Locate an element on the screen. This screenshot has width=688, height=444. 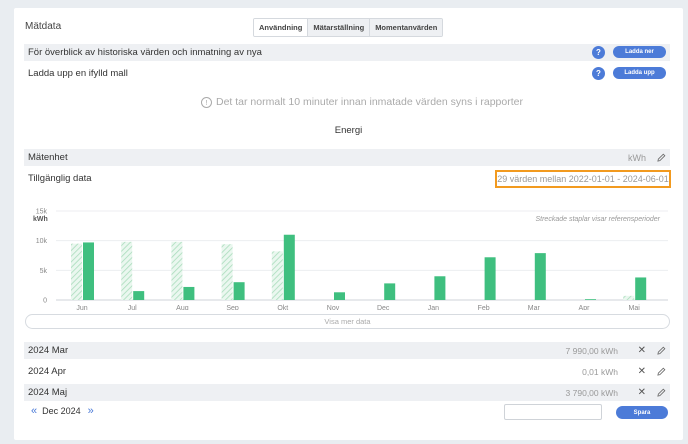
y-tick-label: 5k is located at coordinates (44, 271).